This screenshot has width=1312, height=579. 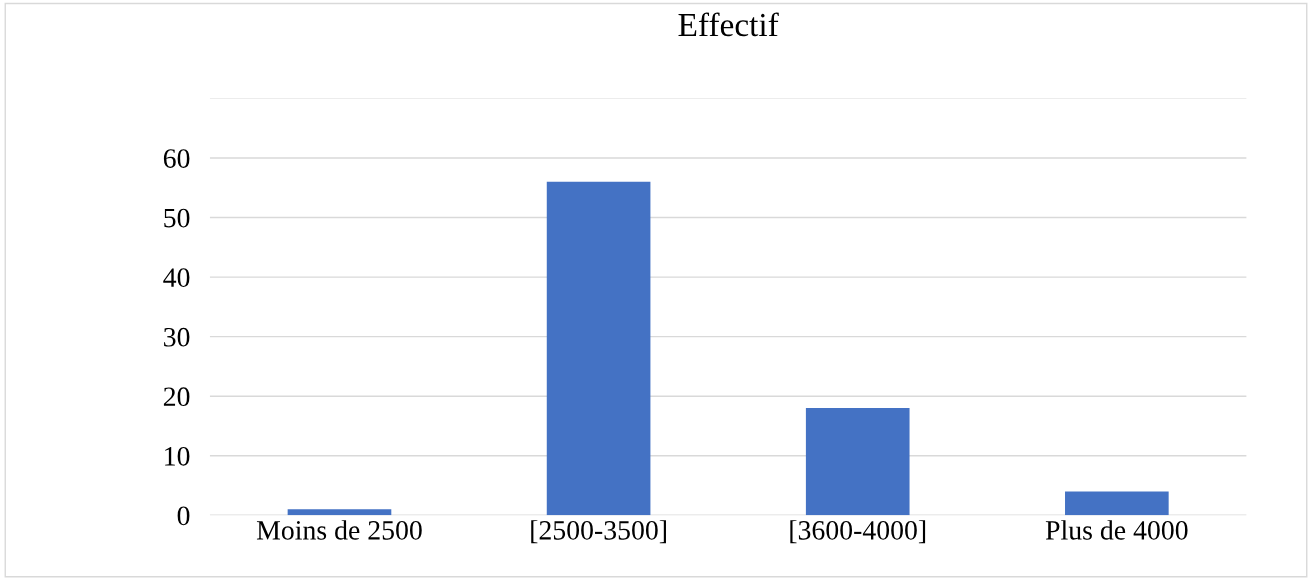 I want to click on x-tick-label: Moins de 2500, so click(x=339, y=530).